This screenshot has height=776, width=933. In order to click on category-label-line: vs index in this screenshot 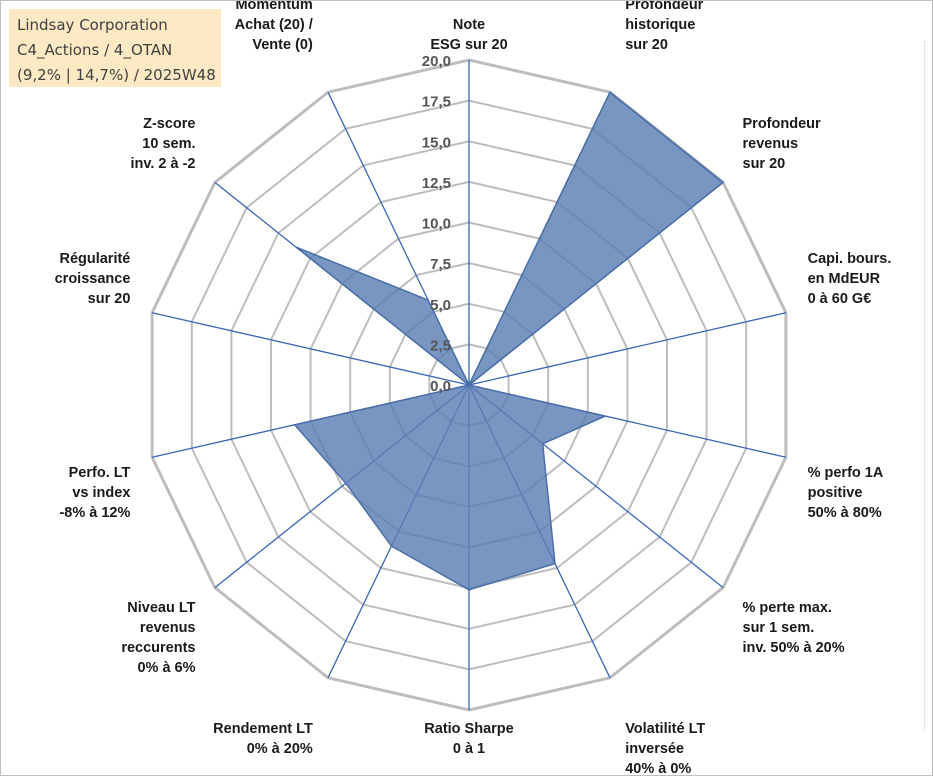, I will do `click(101, 493)`.